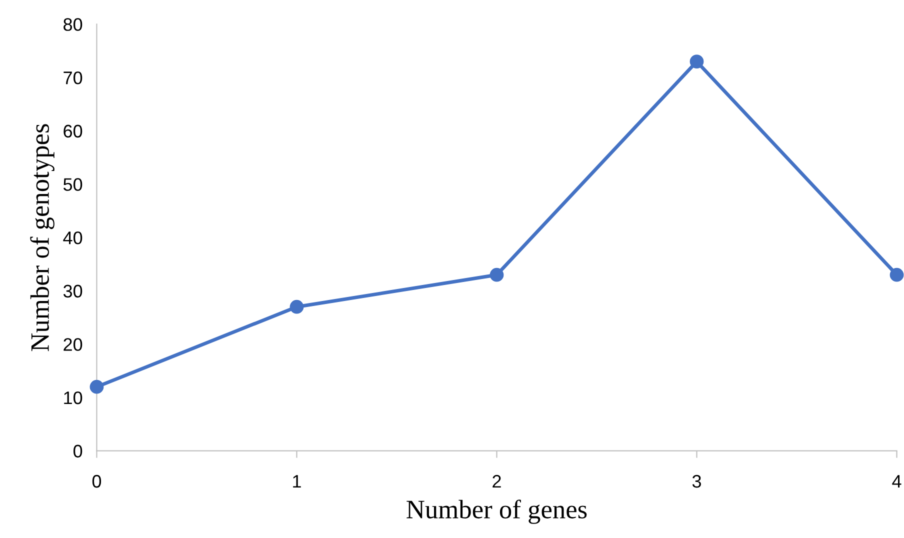 The width and height of the screenshot is (904, 538). What do you see at coordinates (72, 237) in the screenshot?
I see `y-tick-label: 40` at bounding box center [72, 237].